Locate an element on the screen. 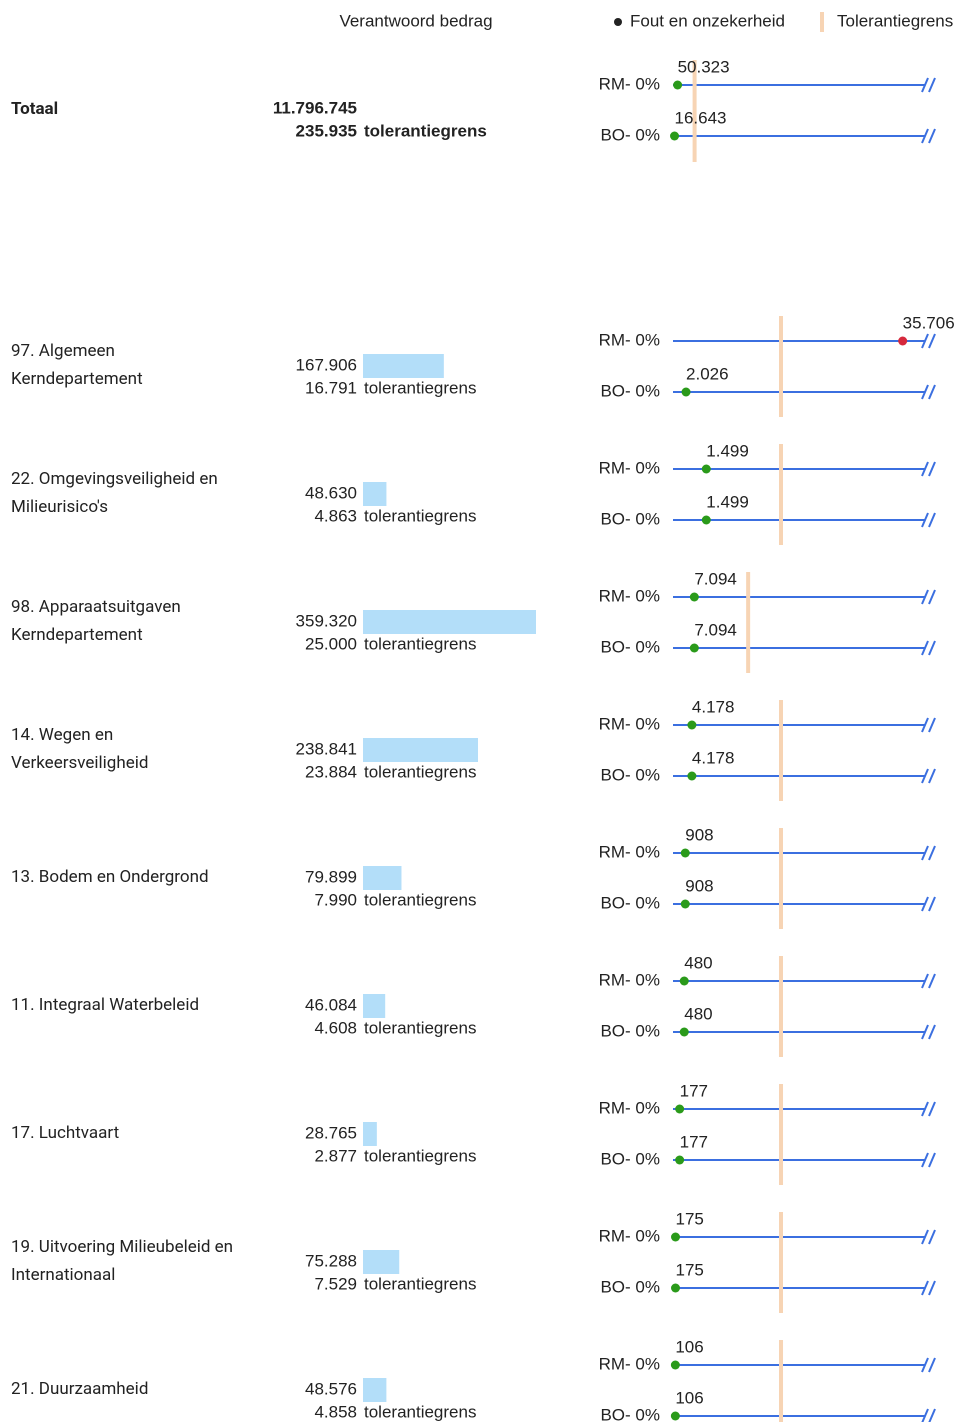 The width and height of the screenshot is (975, 1422). tolerance-value: 7.990 is located at coordinates (335, 899).